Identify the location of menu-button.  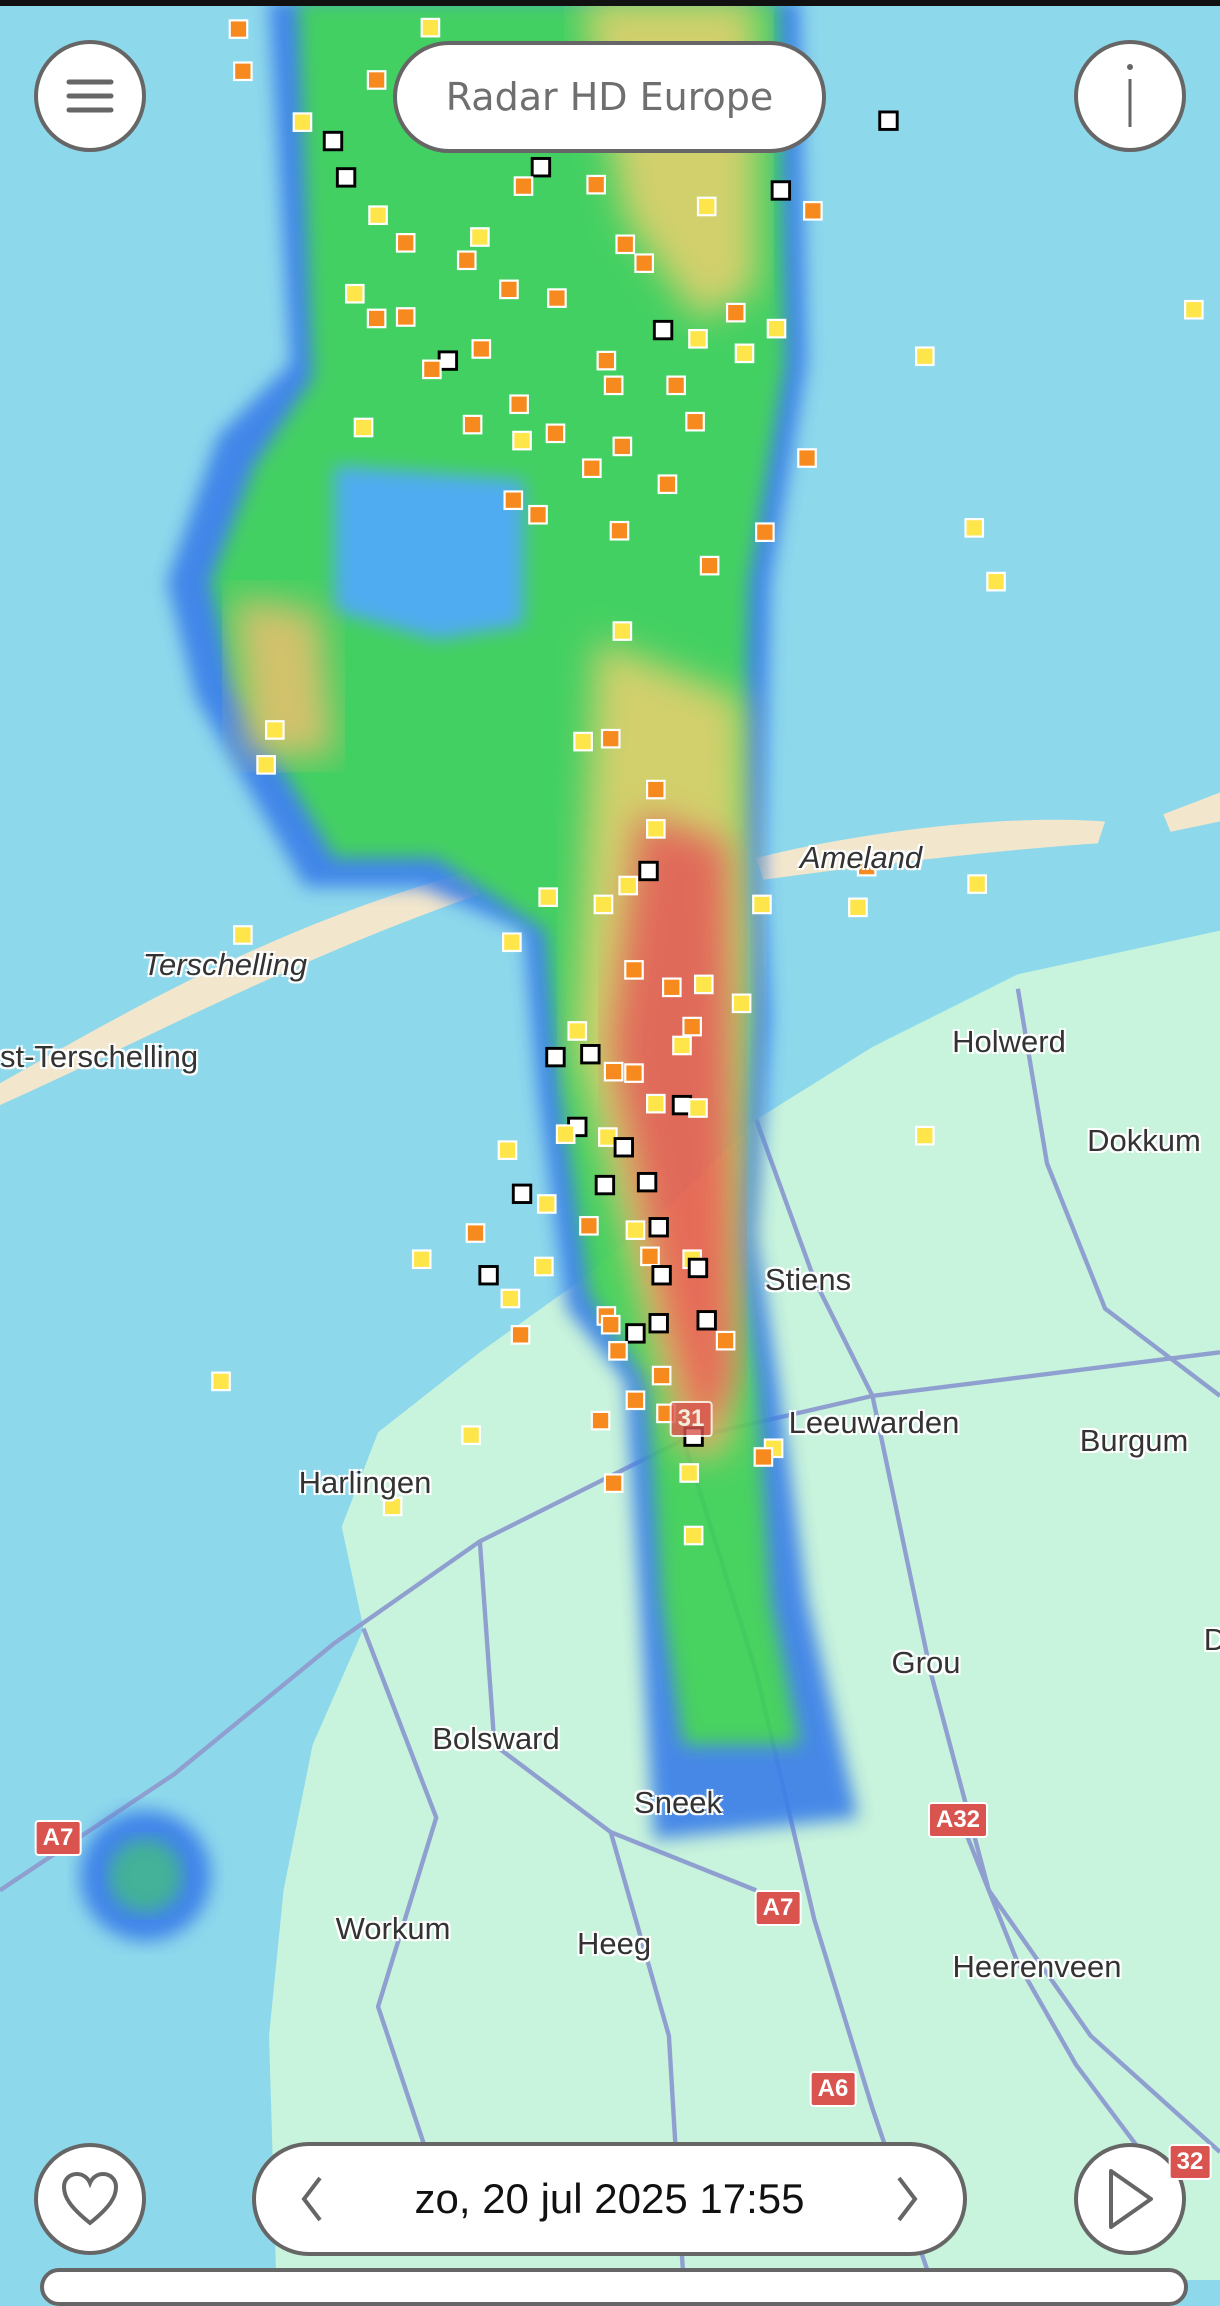
(90, 96).